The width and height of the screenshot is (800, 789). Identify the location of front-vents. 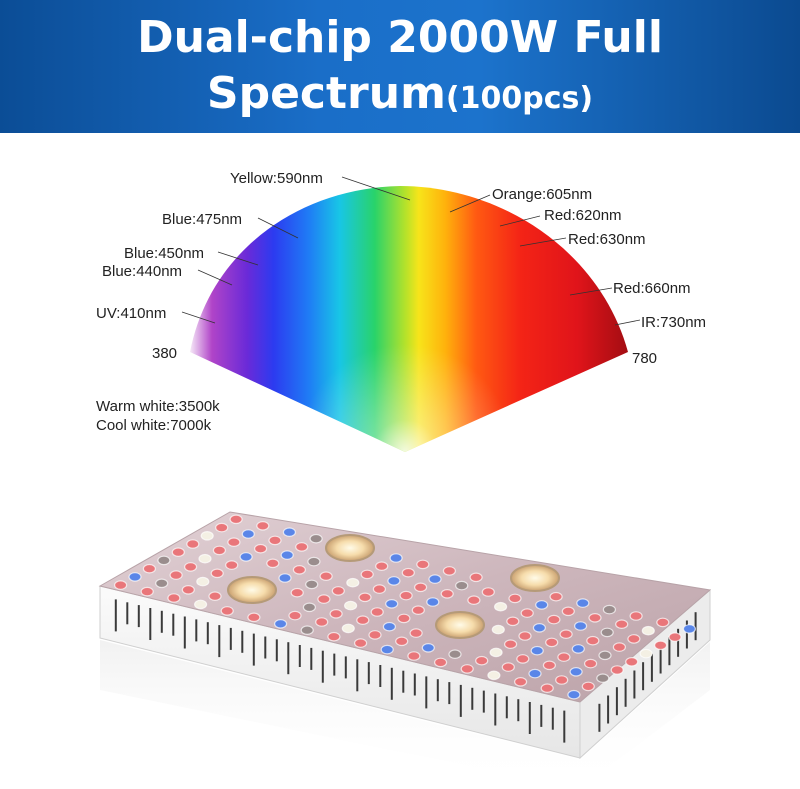
(340, 671).